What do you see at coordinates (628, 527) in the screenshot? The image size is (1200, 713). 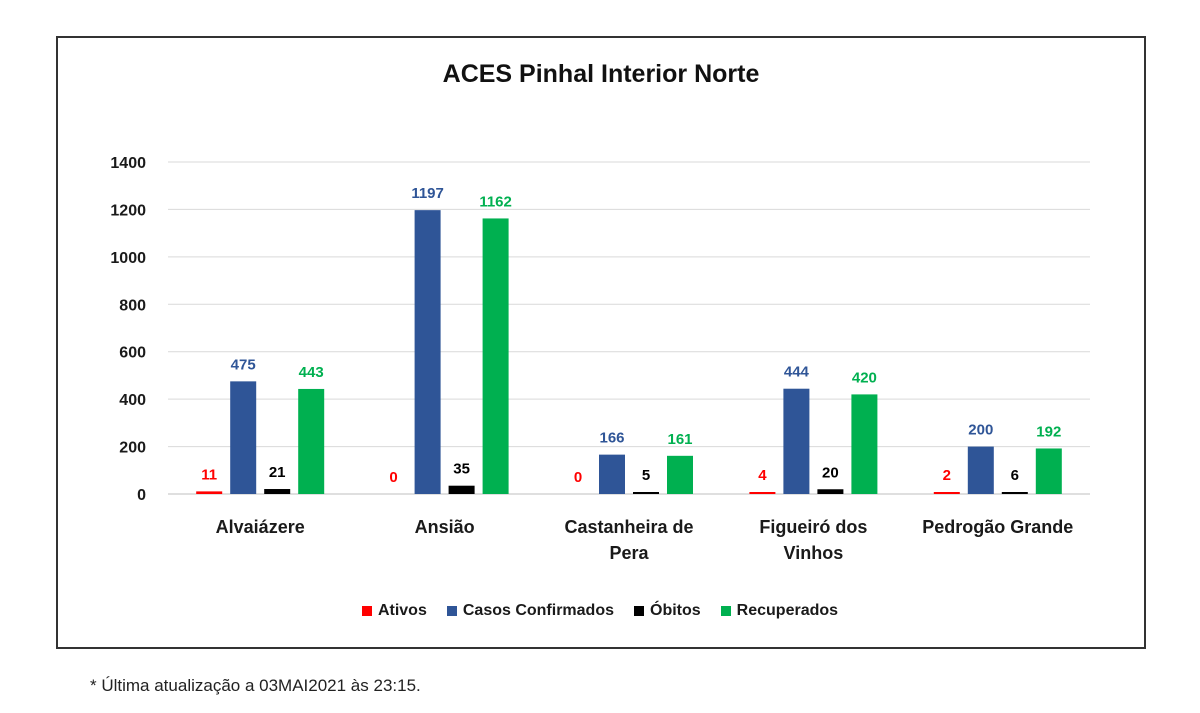 I see `category-label: Castanheira de` at bounding box center [628, 527].